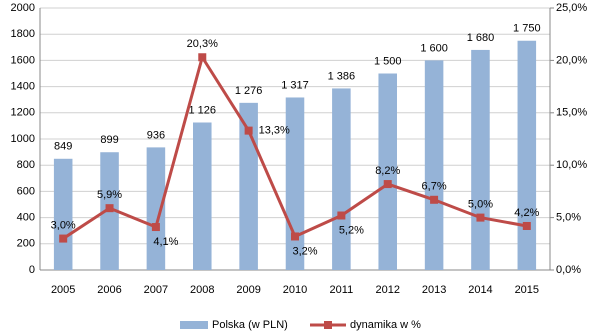  Describe the element at coordinates (274, 131) in the screenshot. I see `line-value-label: 13,3%` at that location.